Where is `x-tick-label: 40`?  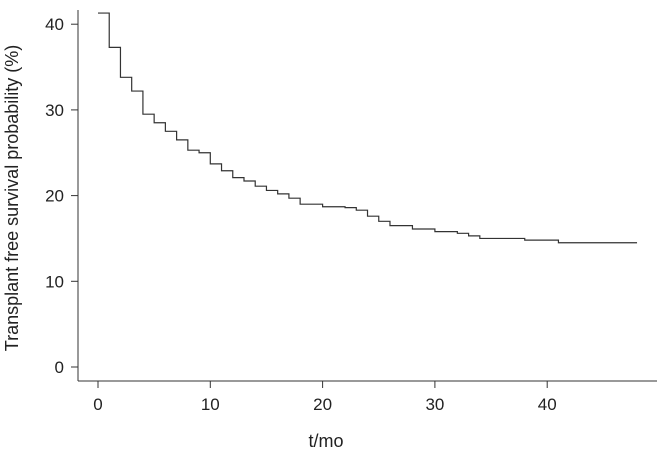 x-tick-label: 40 is located at coordinates (547, 404).